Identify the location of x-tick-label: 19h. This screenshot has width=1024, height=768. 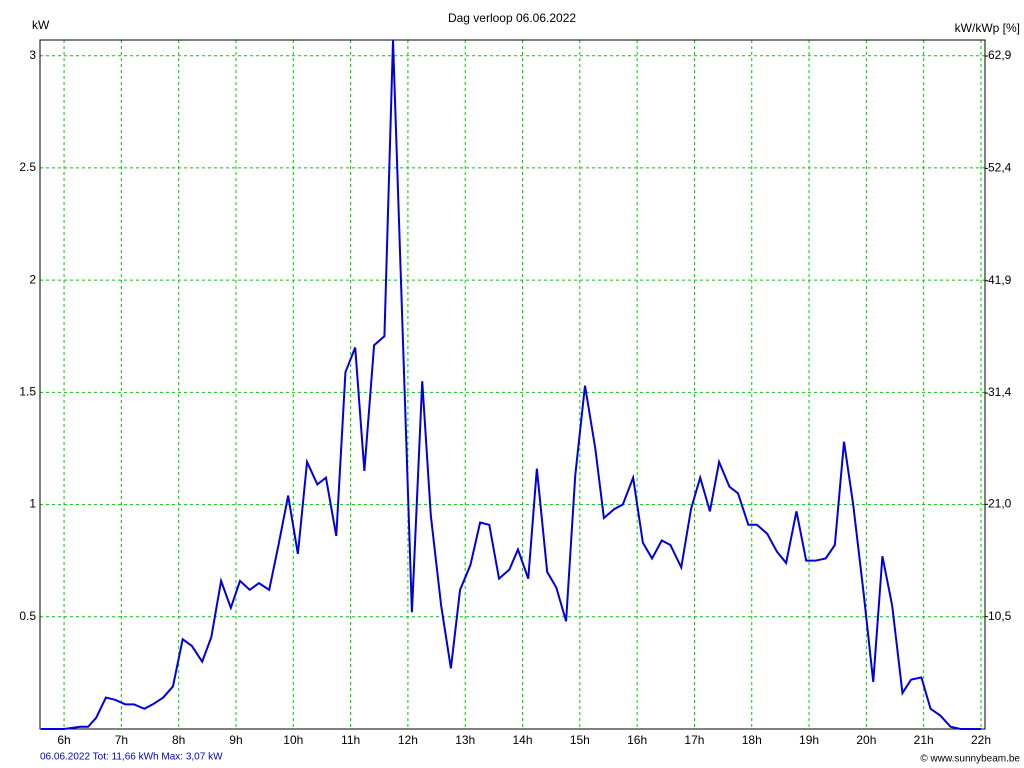
(809, 740).